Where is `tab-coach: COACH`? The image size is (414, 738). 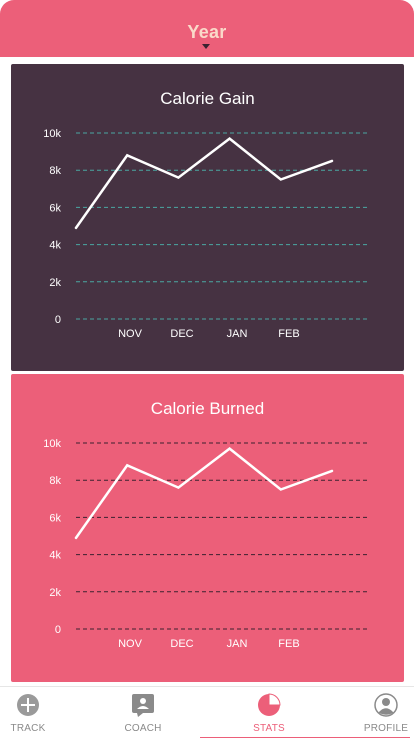
tab-coach: COACH is located at coordinates (143, 712).